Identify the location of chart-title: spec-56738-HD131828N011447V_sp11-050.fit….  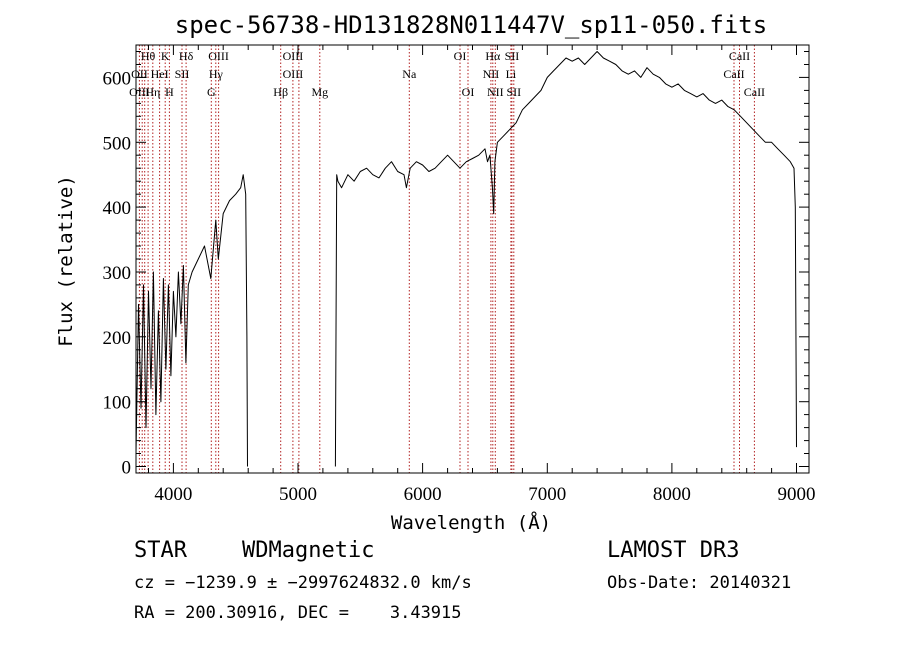
(471, 25).